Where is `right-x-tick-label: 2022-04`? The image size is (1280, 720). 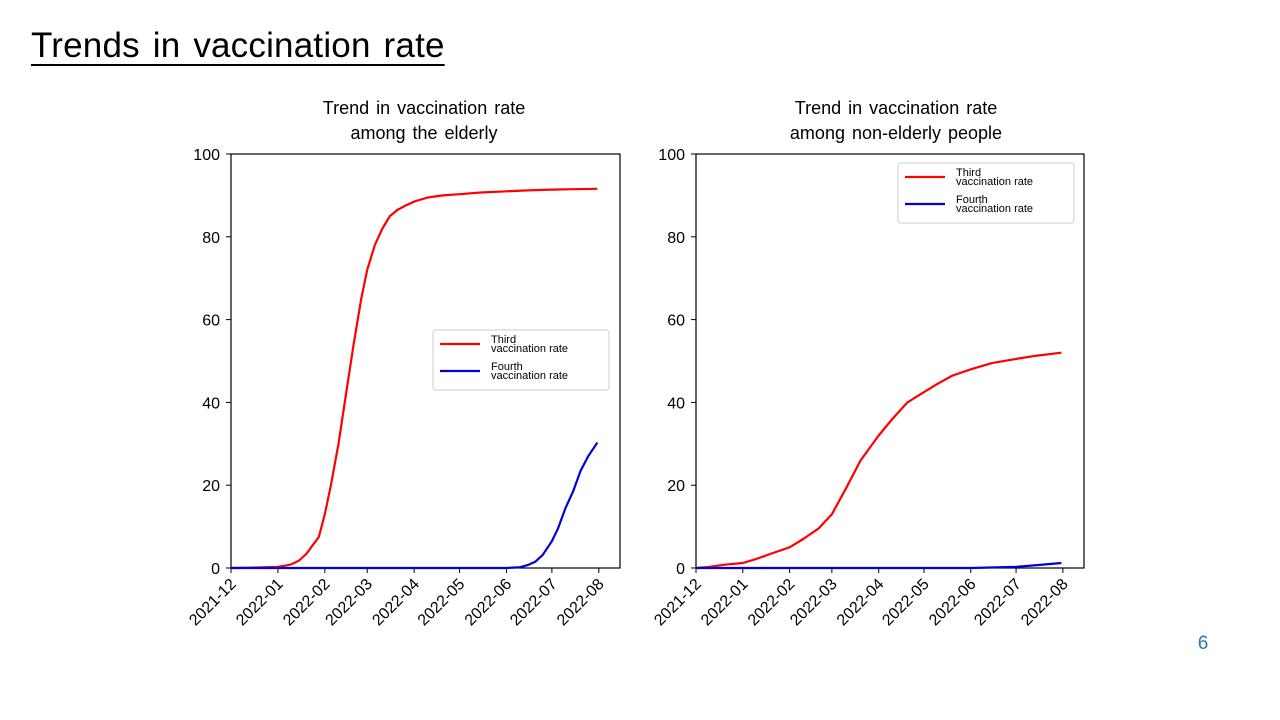
right-x-tick-label: 2022-04 is located at coordinates (861, 603).